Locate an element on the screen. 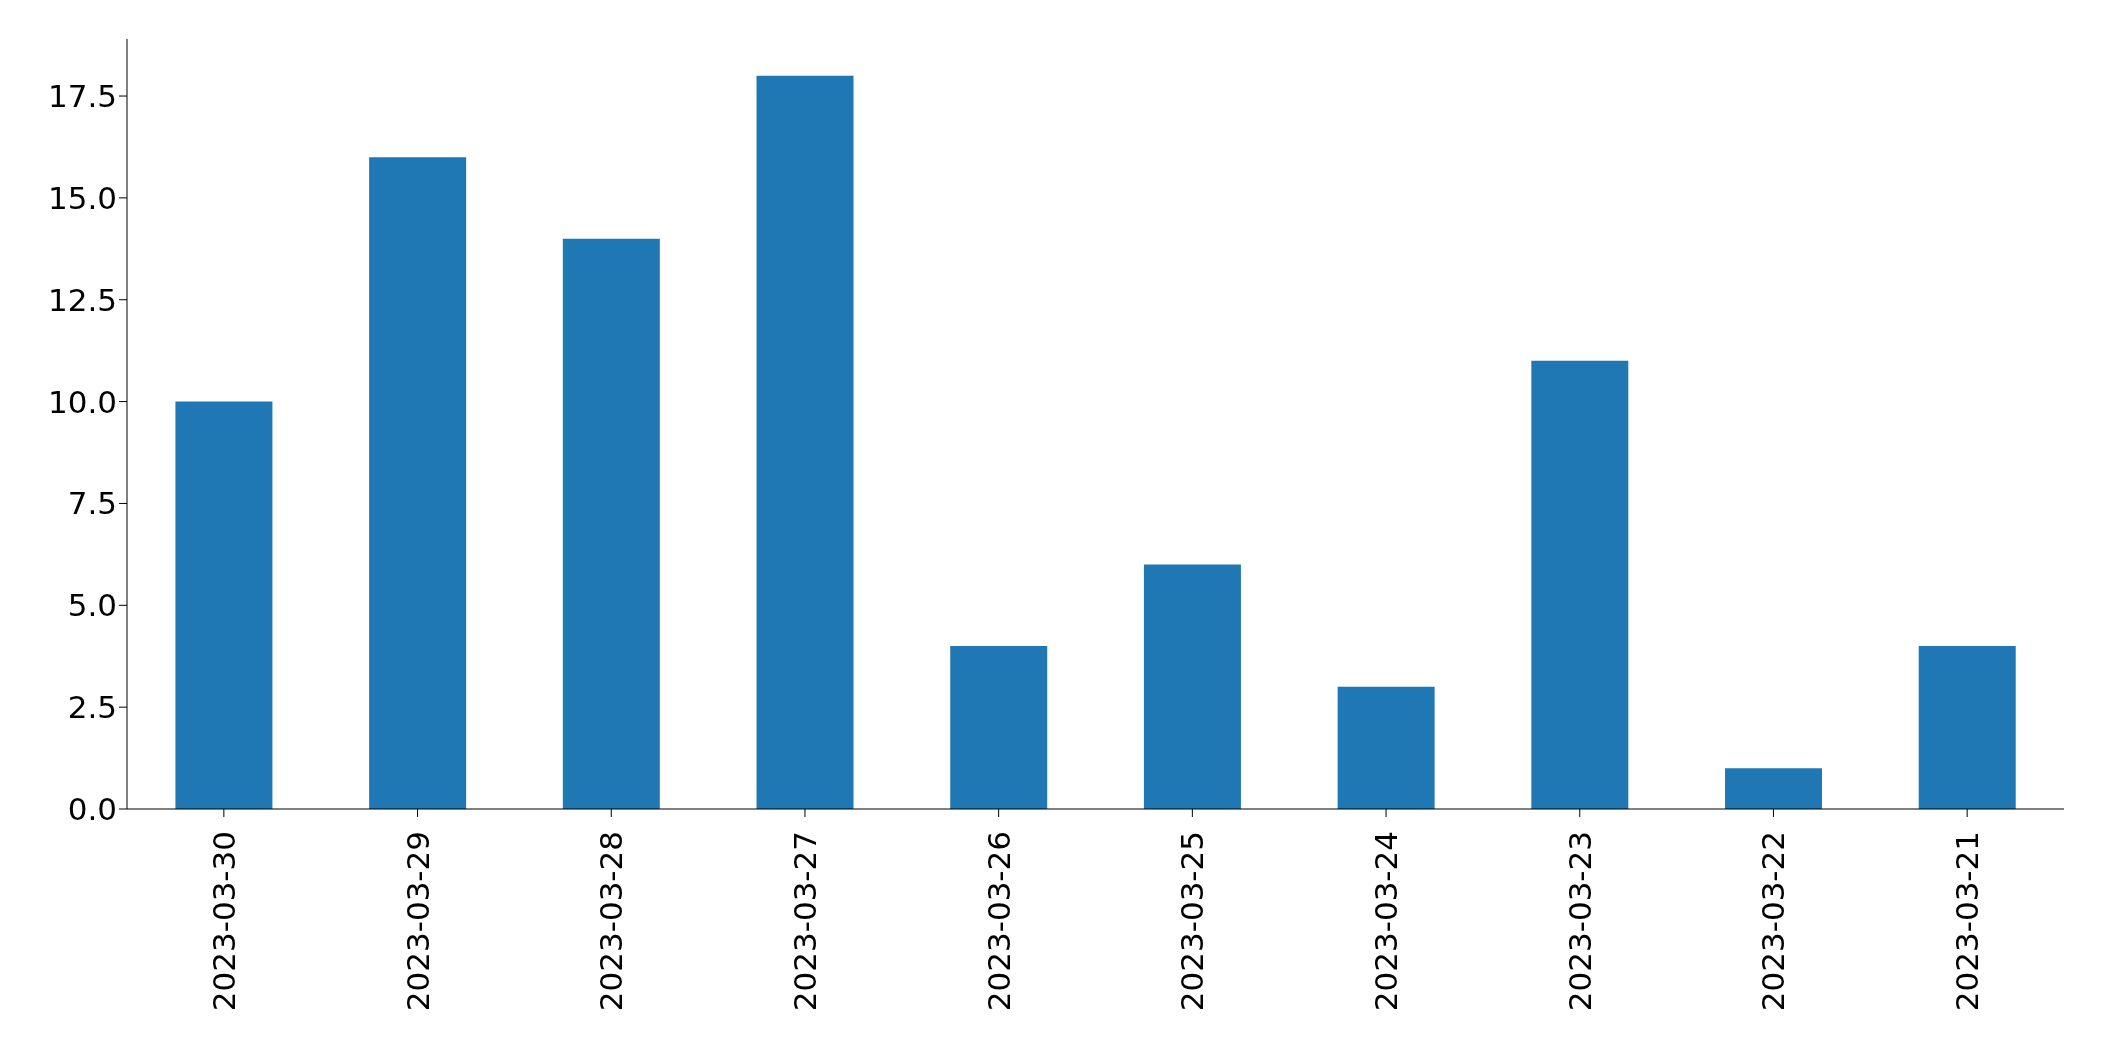 The image size is (2104, 1061). y-tick-label: 7.5 is located at coordinates (92, 503).